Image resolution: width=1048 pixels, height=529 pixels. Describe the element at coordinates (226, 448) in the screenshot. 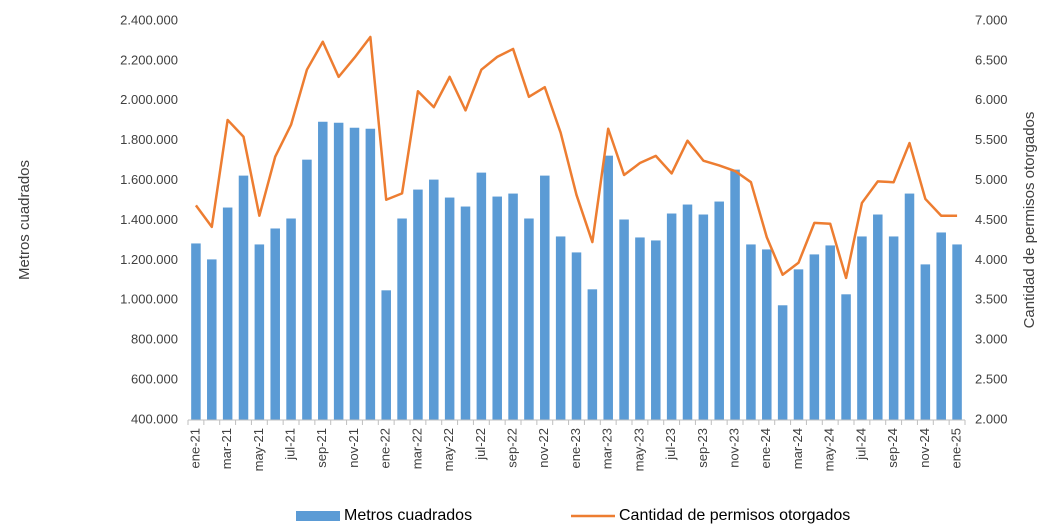

I see `x-tick-label: mar-21` at that location.